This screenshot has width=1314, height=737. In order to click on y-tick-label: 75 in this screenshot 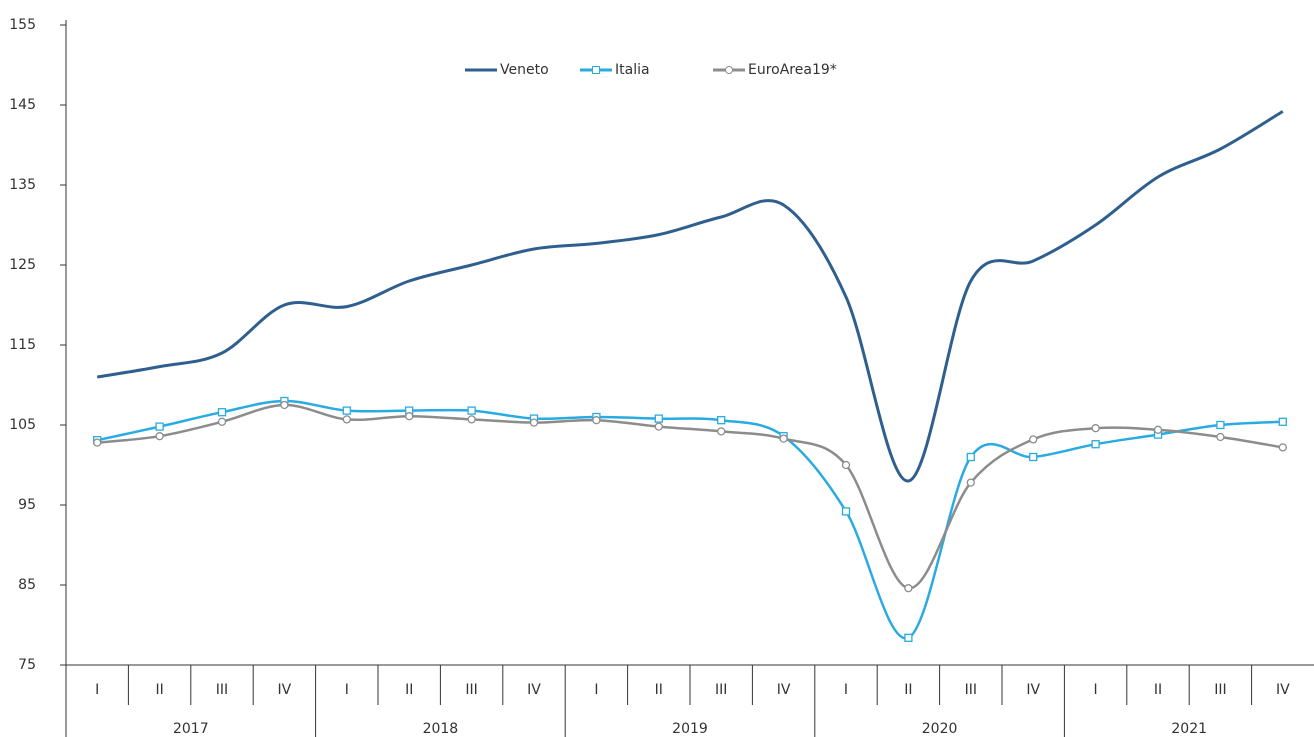, I will do `click(27, 665)`.